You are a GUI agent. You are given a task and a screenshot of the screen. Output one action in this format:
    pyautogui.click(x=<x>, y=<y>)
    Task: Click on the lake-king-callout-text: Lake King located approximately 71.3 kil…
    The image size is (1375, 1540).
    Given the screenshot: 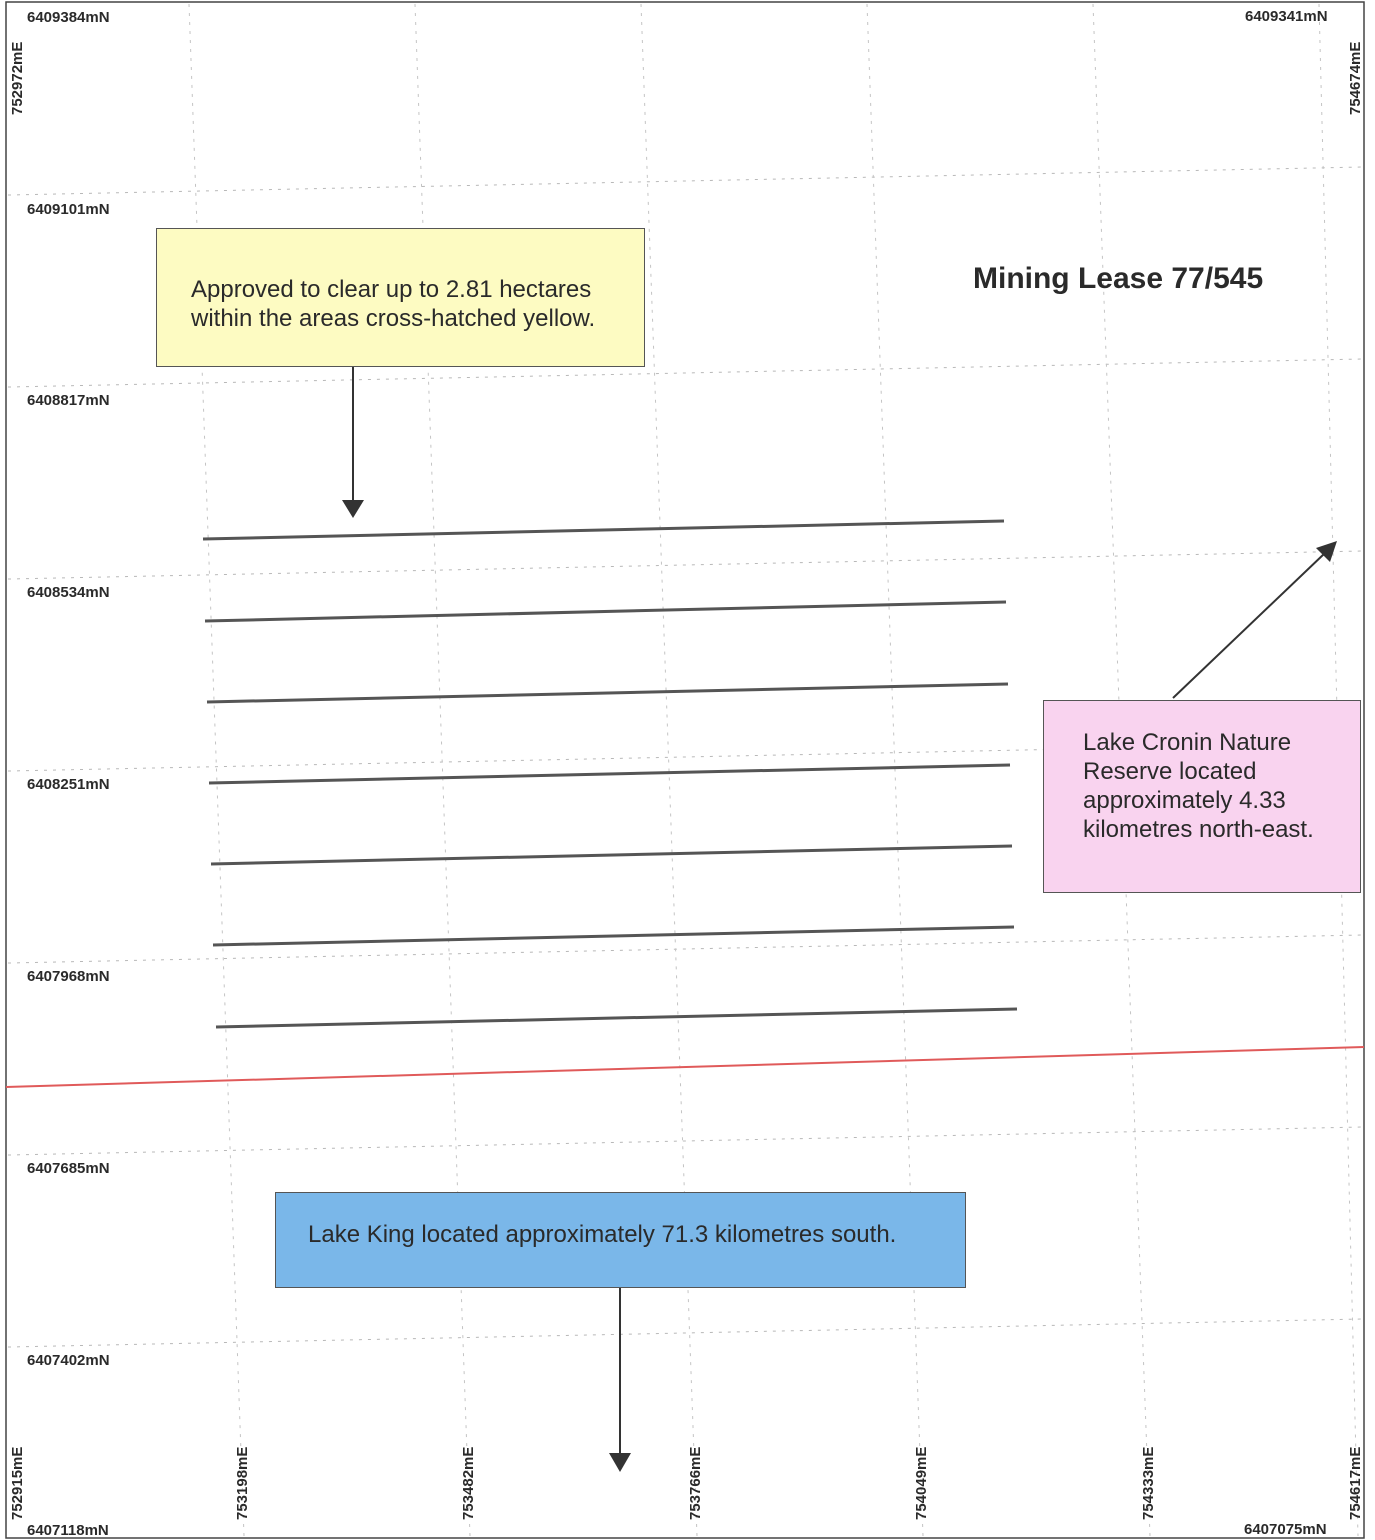 What is the action you would take?
    pyautogui.click(x=602, y=1234)
    